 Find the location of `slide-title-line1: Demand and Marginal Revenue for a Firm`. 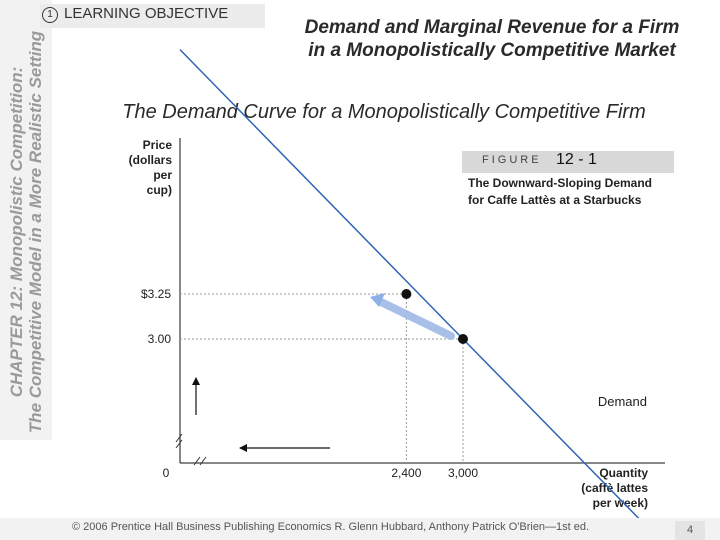

slide-title-line1: Demand and Marginal Revenue for a Firm is located at coordinates (492, 27).